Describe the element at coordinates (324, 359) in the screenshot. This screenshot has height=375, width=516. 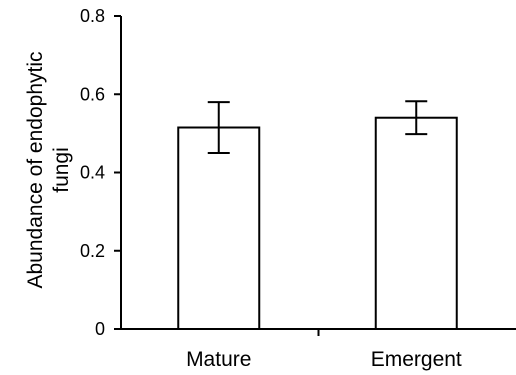
I see `x-axis-labels: Mature Emergent` at that location.